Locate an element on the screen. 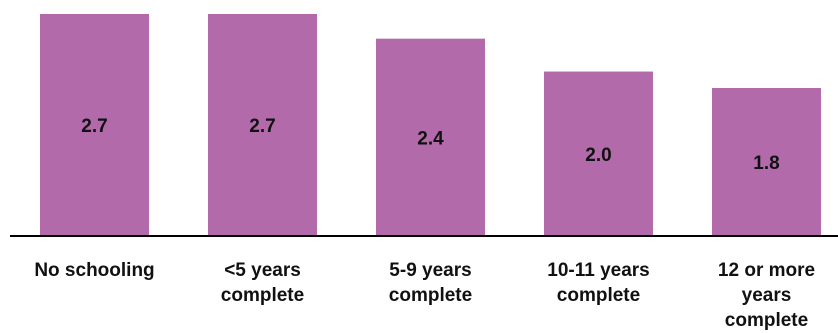 The image size is (838, 333). category-label-4: 12 or more years complete is located at coordinates (766, 295).